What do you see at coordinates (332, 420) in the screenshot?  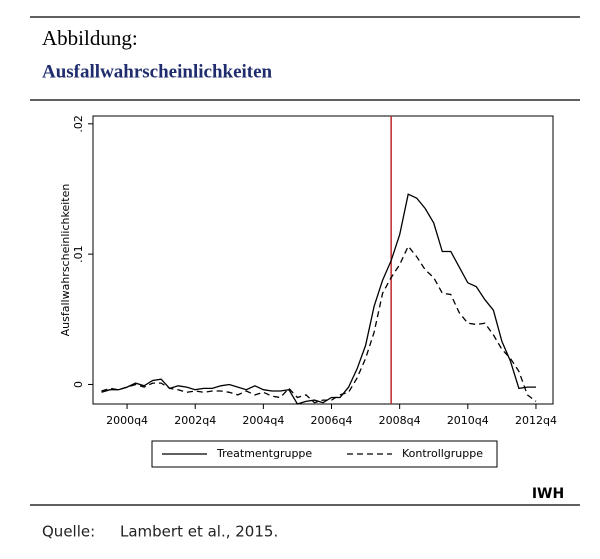 I see `x-tick-label: 2006q4` at bounding box center [332, 420].